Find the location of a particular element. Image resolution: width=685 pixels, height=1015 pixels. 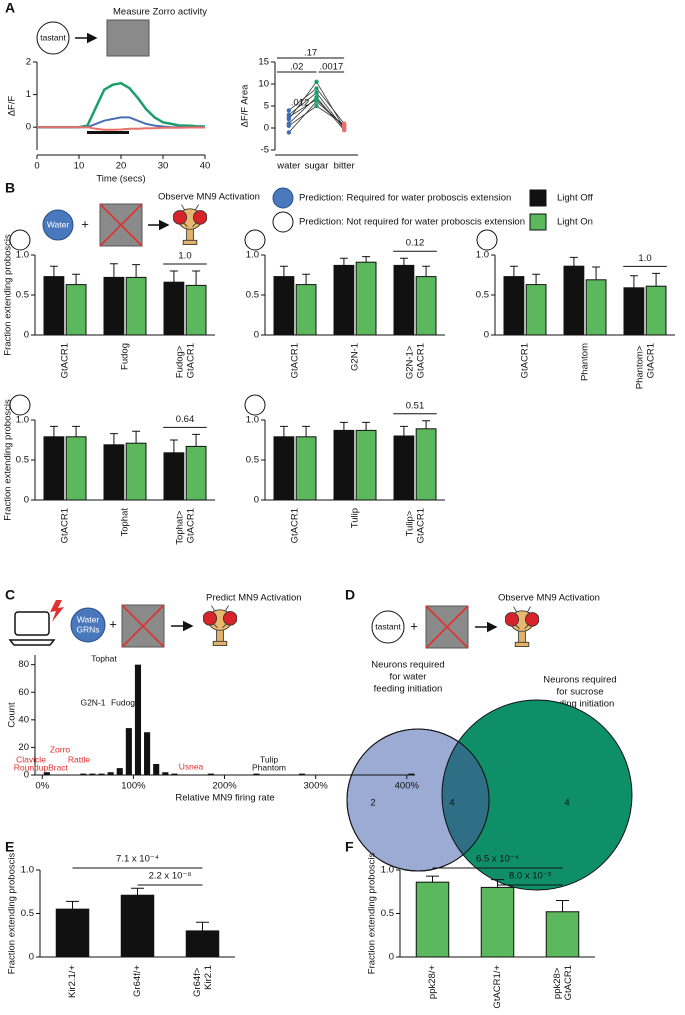

computer is located at coordinates (32, 623).